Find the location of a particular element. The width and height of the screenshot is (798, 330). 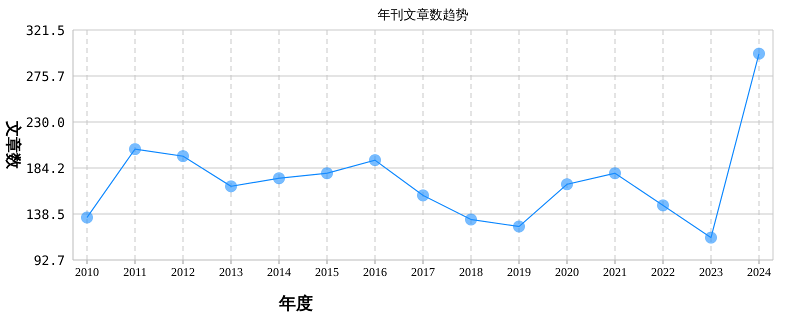

x-tick-label: 2023 is located at coordinates (711, 272).